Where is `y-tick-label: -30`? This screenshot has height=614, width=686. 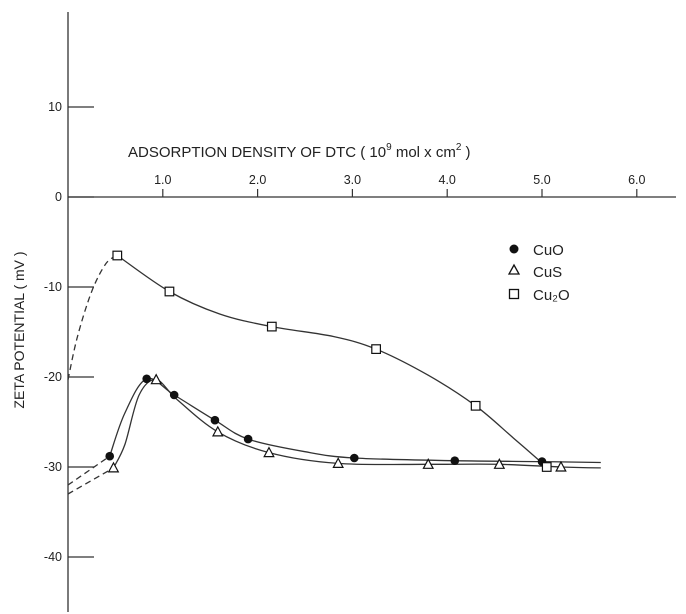
y-tick-label: -30 is located at coordinates (53, 467).